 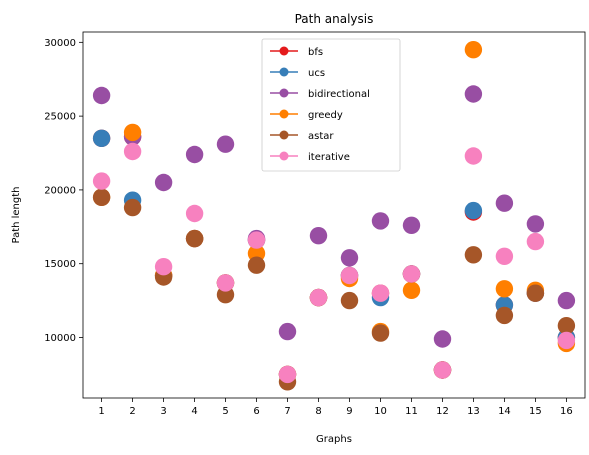 What do you see at coordinates (473, 411) in the screenshot?
I see `x-tick-label: 13` at bounding box center [473, 411].